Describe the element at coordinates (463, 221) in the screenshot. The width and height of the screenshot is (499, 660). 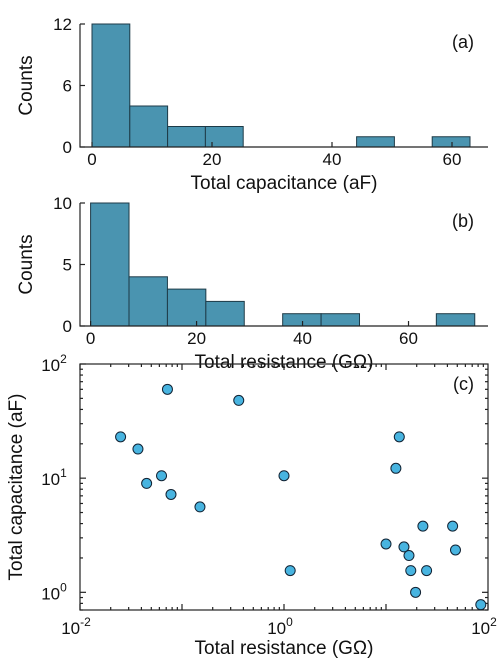
I see `panel-label: (b)` at that location.